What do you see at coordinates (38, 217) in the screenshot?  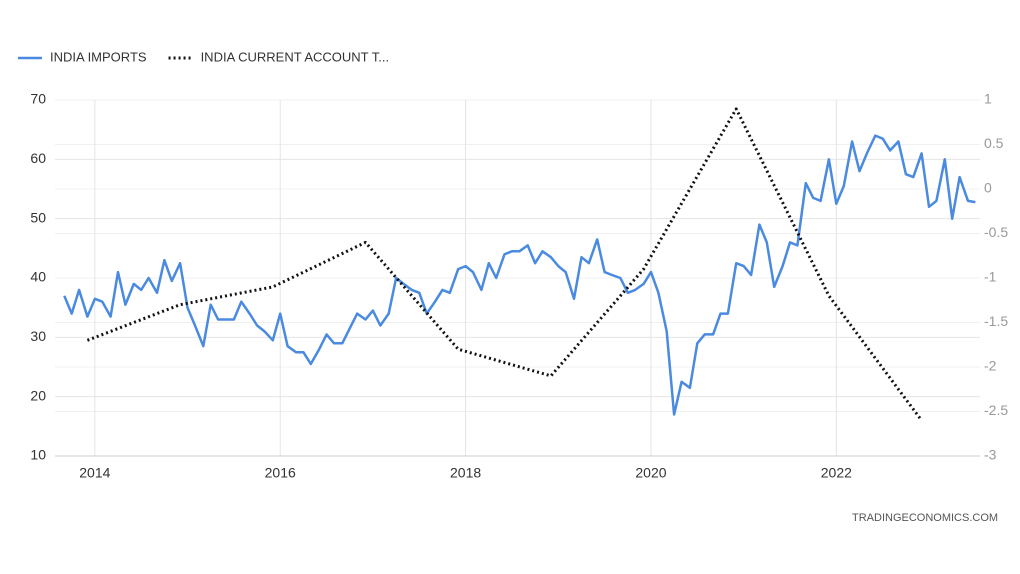 I see `y-tick-label: 50` at bounding box center [38, 217].